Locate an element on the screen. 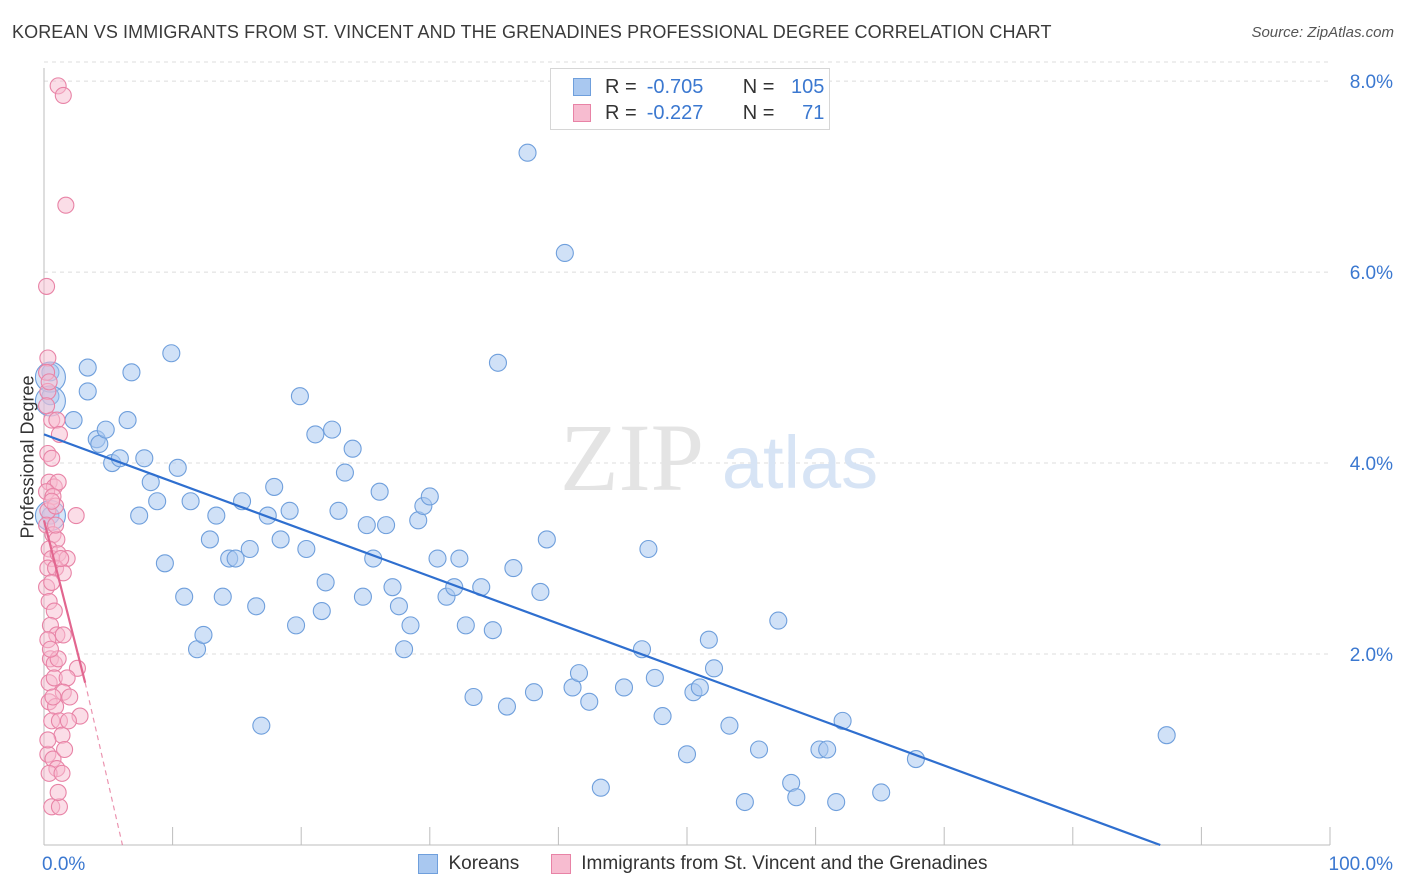  trend-line-immigrants is located at coordinates (64, 601).